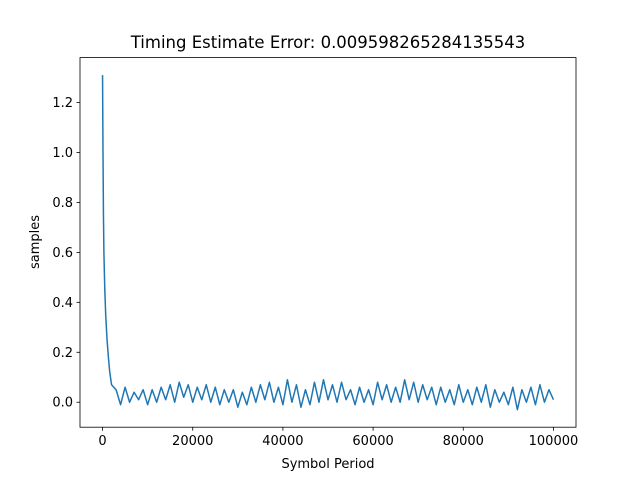 The height and width of the screenshot is (480, 640). Describe the element at coordinates (62, 403) in the screenshot. I see `y-tick-label: 0.0` at that location.